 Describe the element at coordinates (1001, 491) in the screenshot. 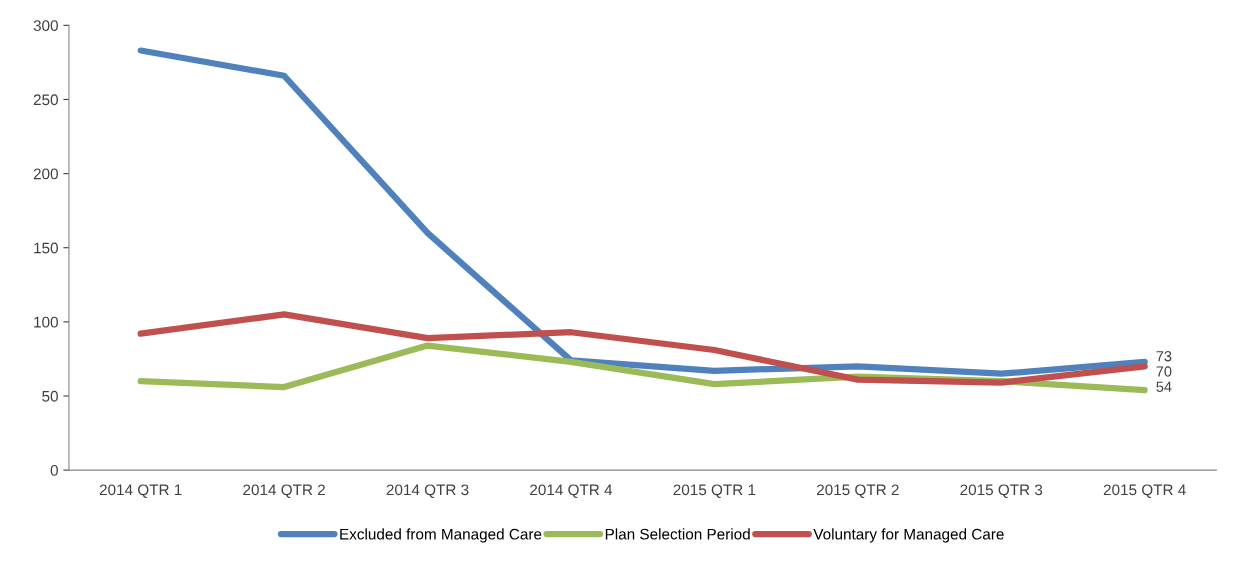

I see `x-tick-label: 2015 QTR 3` at that location.